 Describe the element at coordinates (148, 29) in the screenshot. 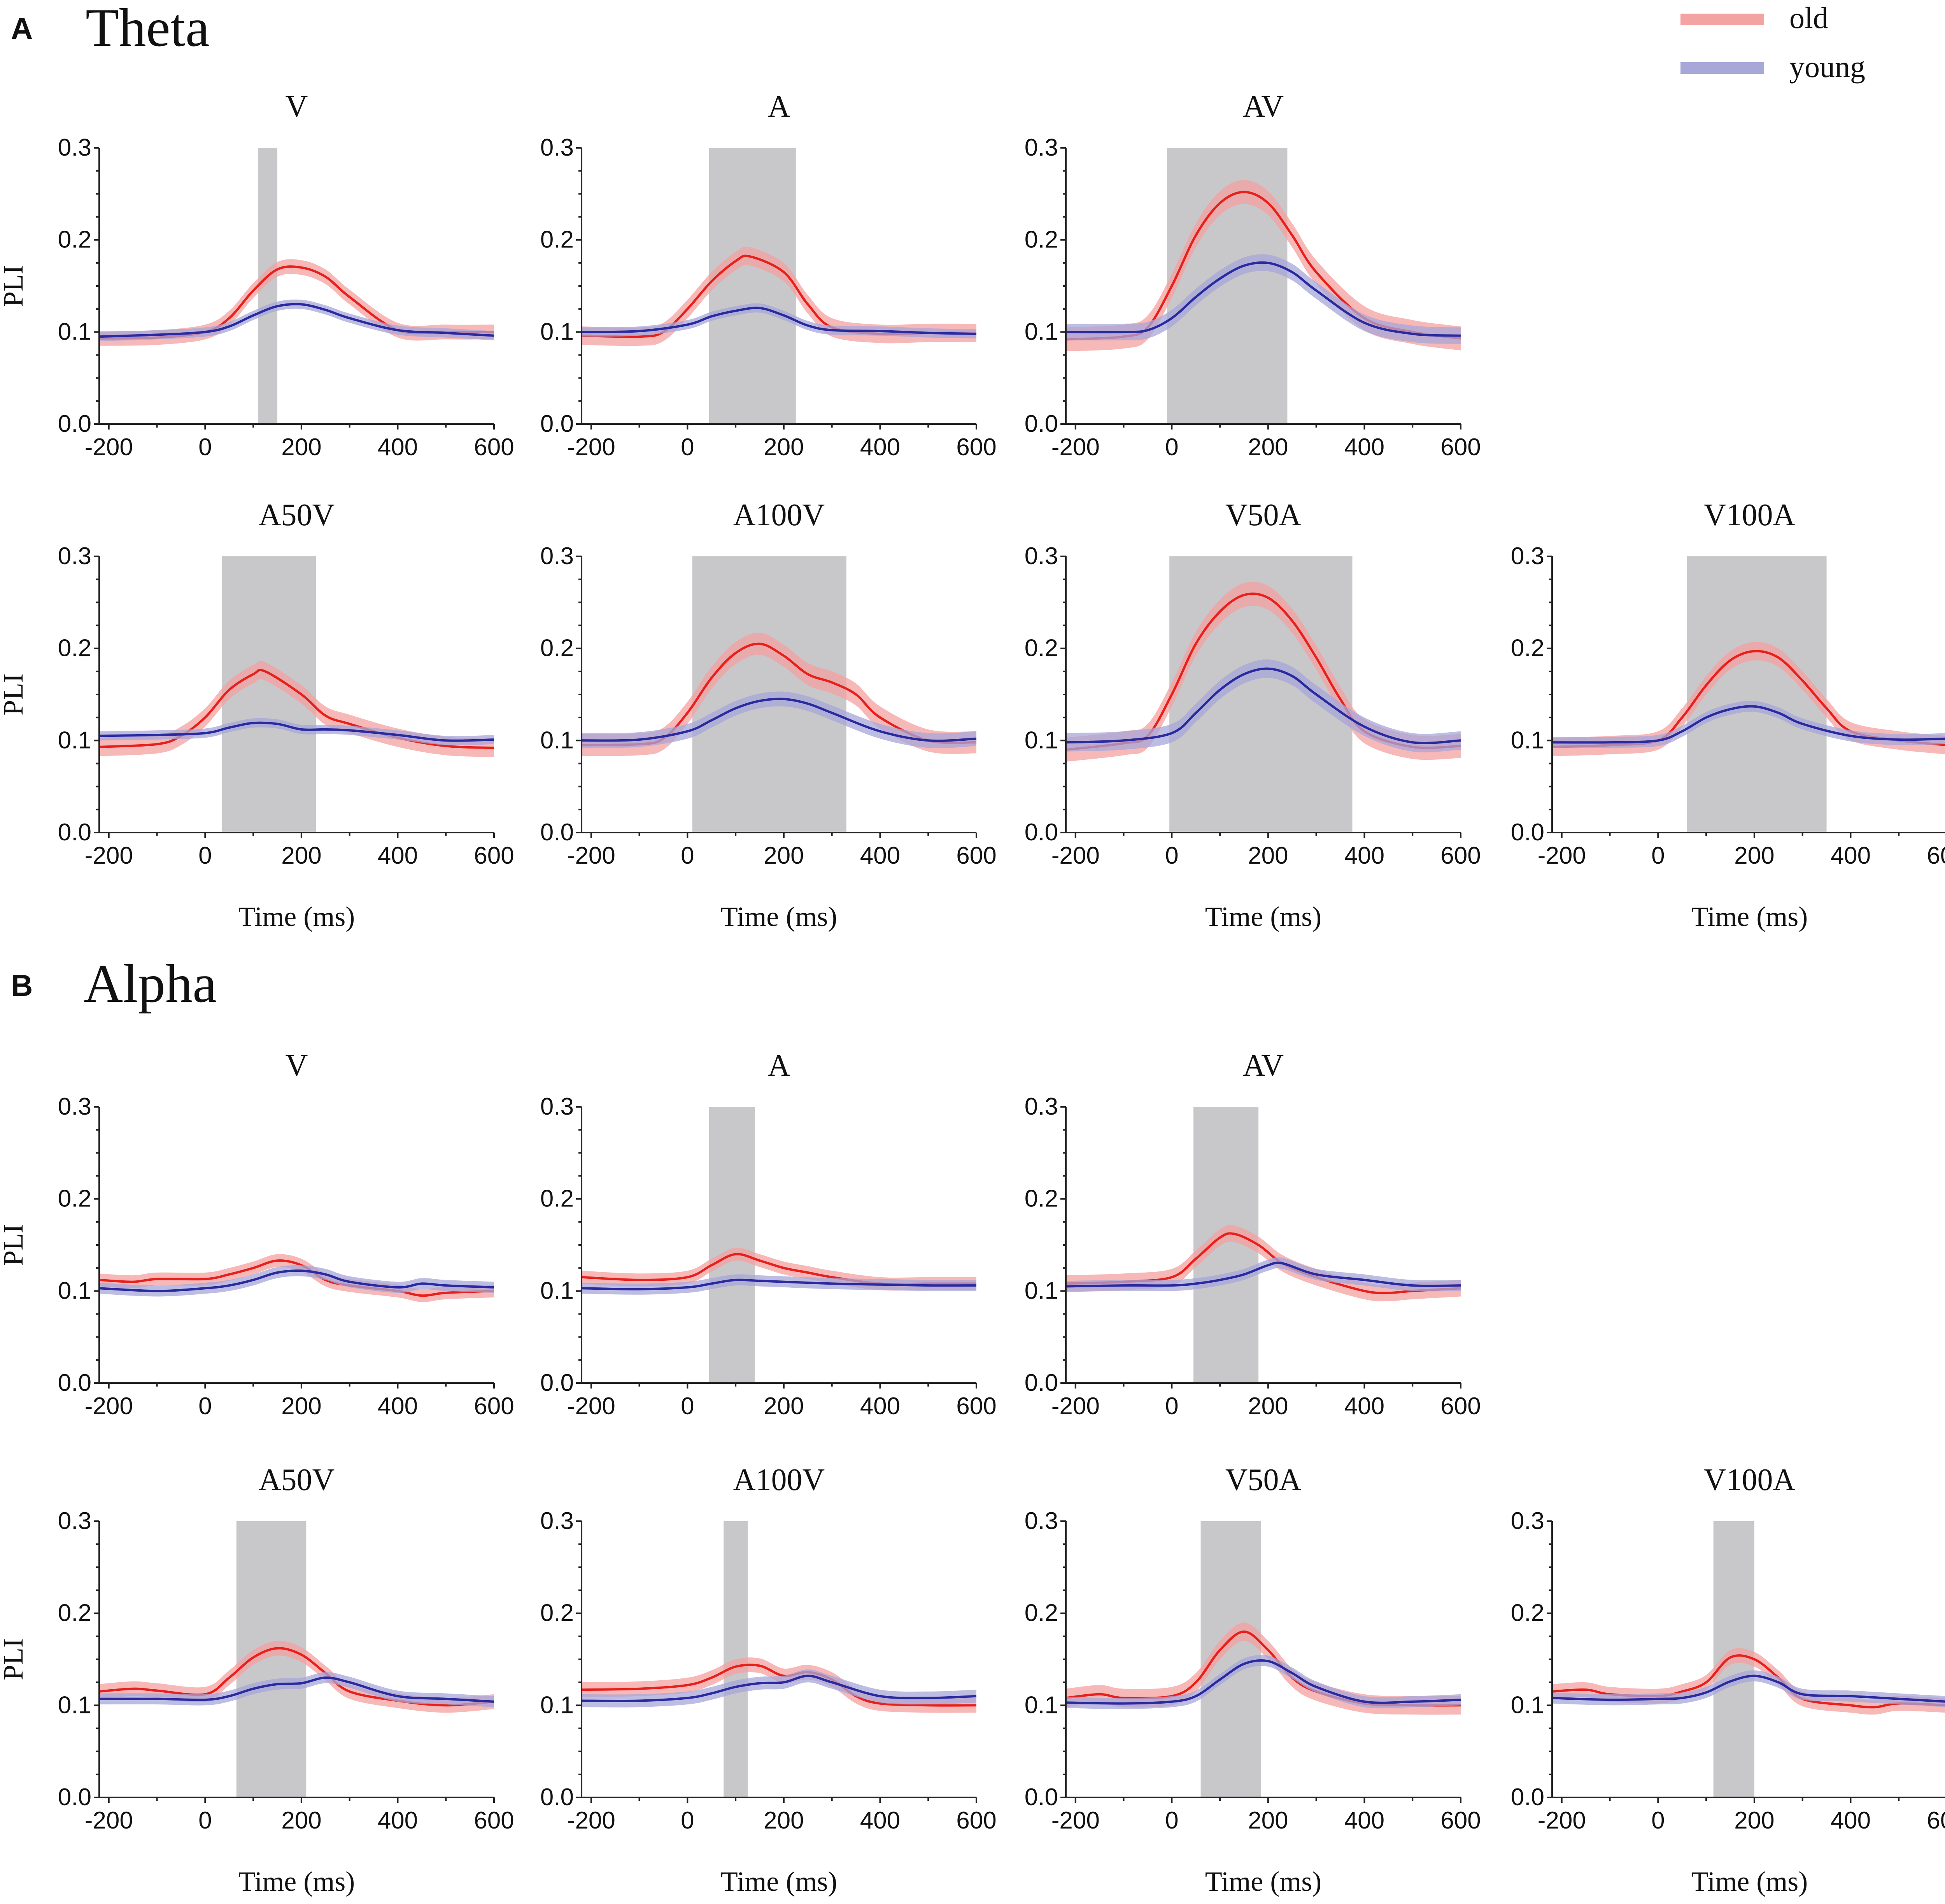

I see `band-title-theta: Theta` at that location.